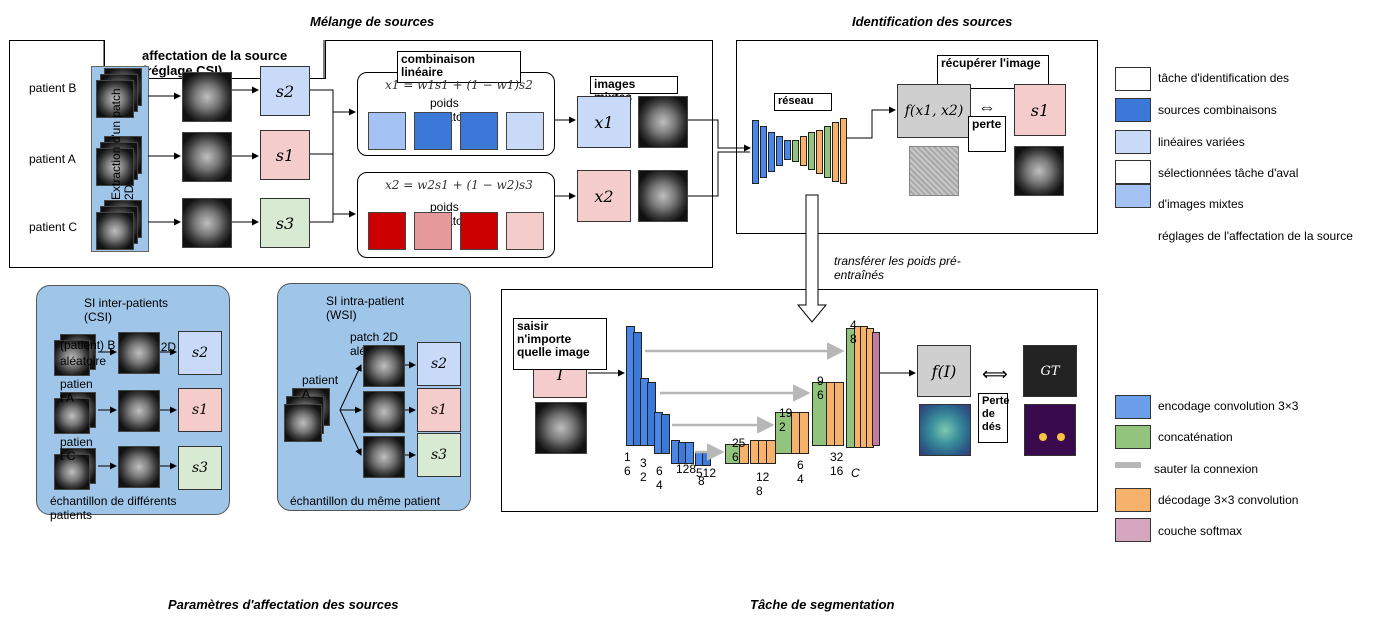 The image size is (1374, 628). Describe the element at coordinates (1228, 500) in the screenshot. I see `legend-bottom-3: décodage 3×3 convolution` at that location.